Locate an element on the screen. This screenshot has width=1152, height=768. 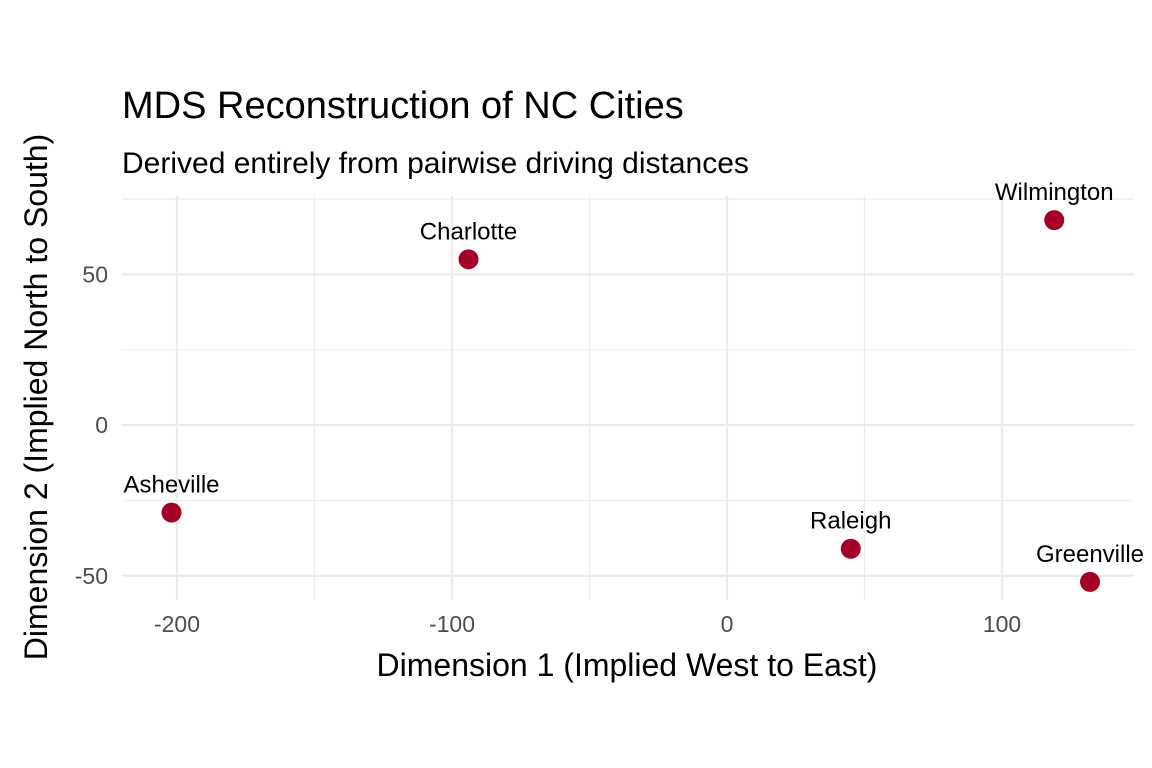
point-label: Raleigh is located at coordinates (850, 521).